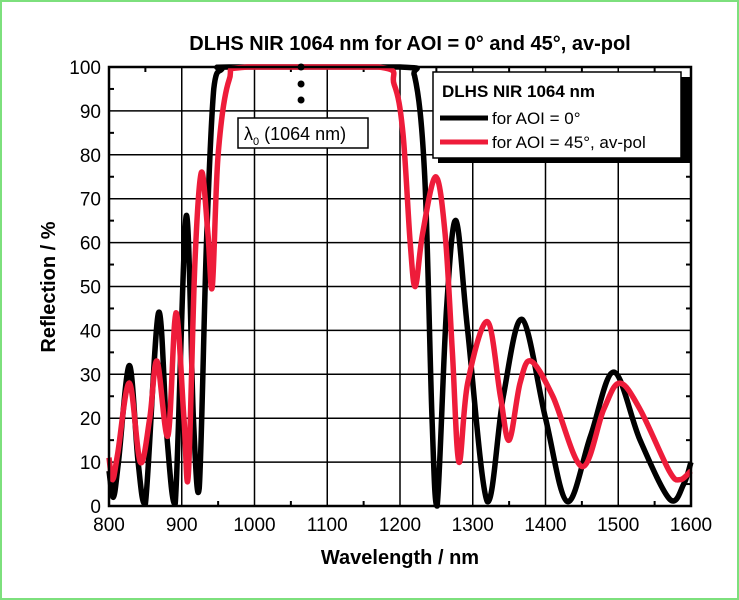 The width and height of the screenshot is (739, 600). Describe the element at coordinates (618, 525) in the screenshot. I see `x-tick-label: 1500` at that location.